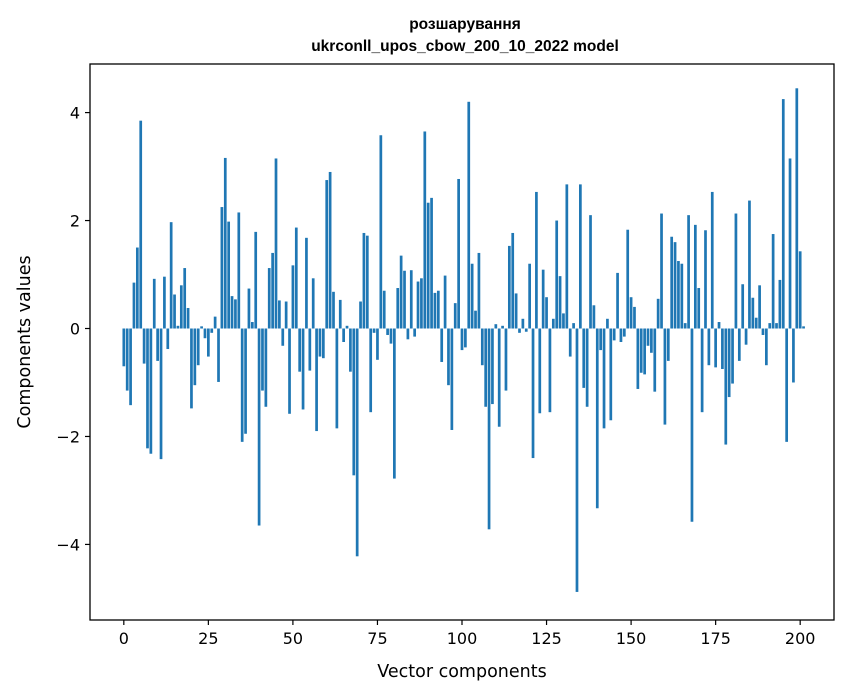  I want to click on x-tick-label: 75, so click(377, 638).